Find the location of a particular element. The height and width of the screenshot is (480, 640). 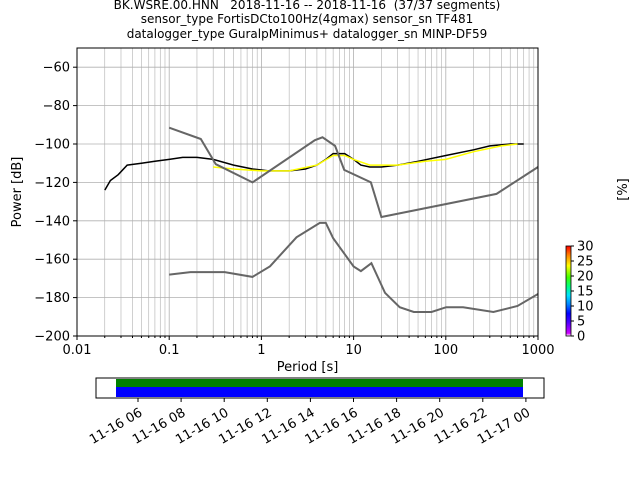

colorbar-tick-label: 30 is located at coordinates (585, 247).